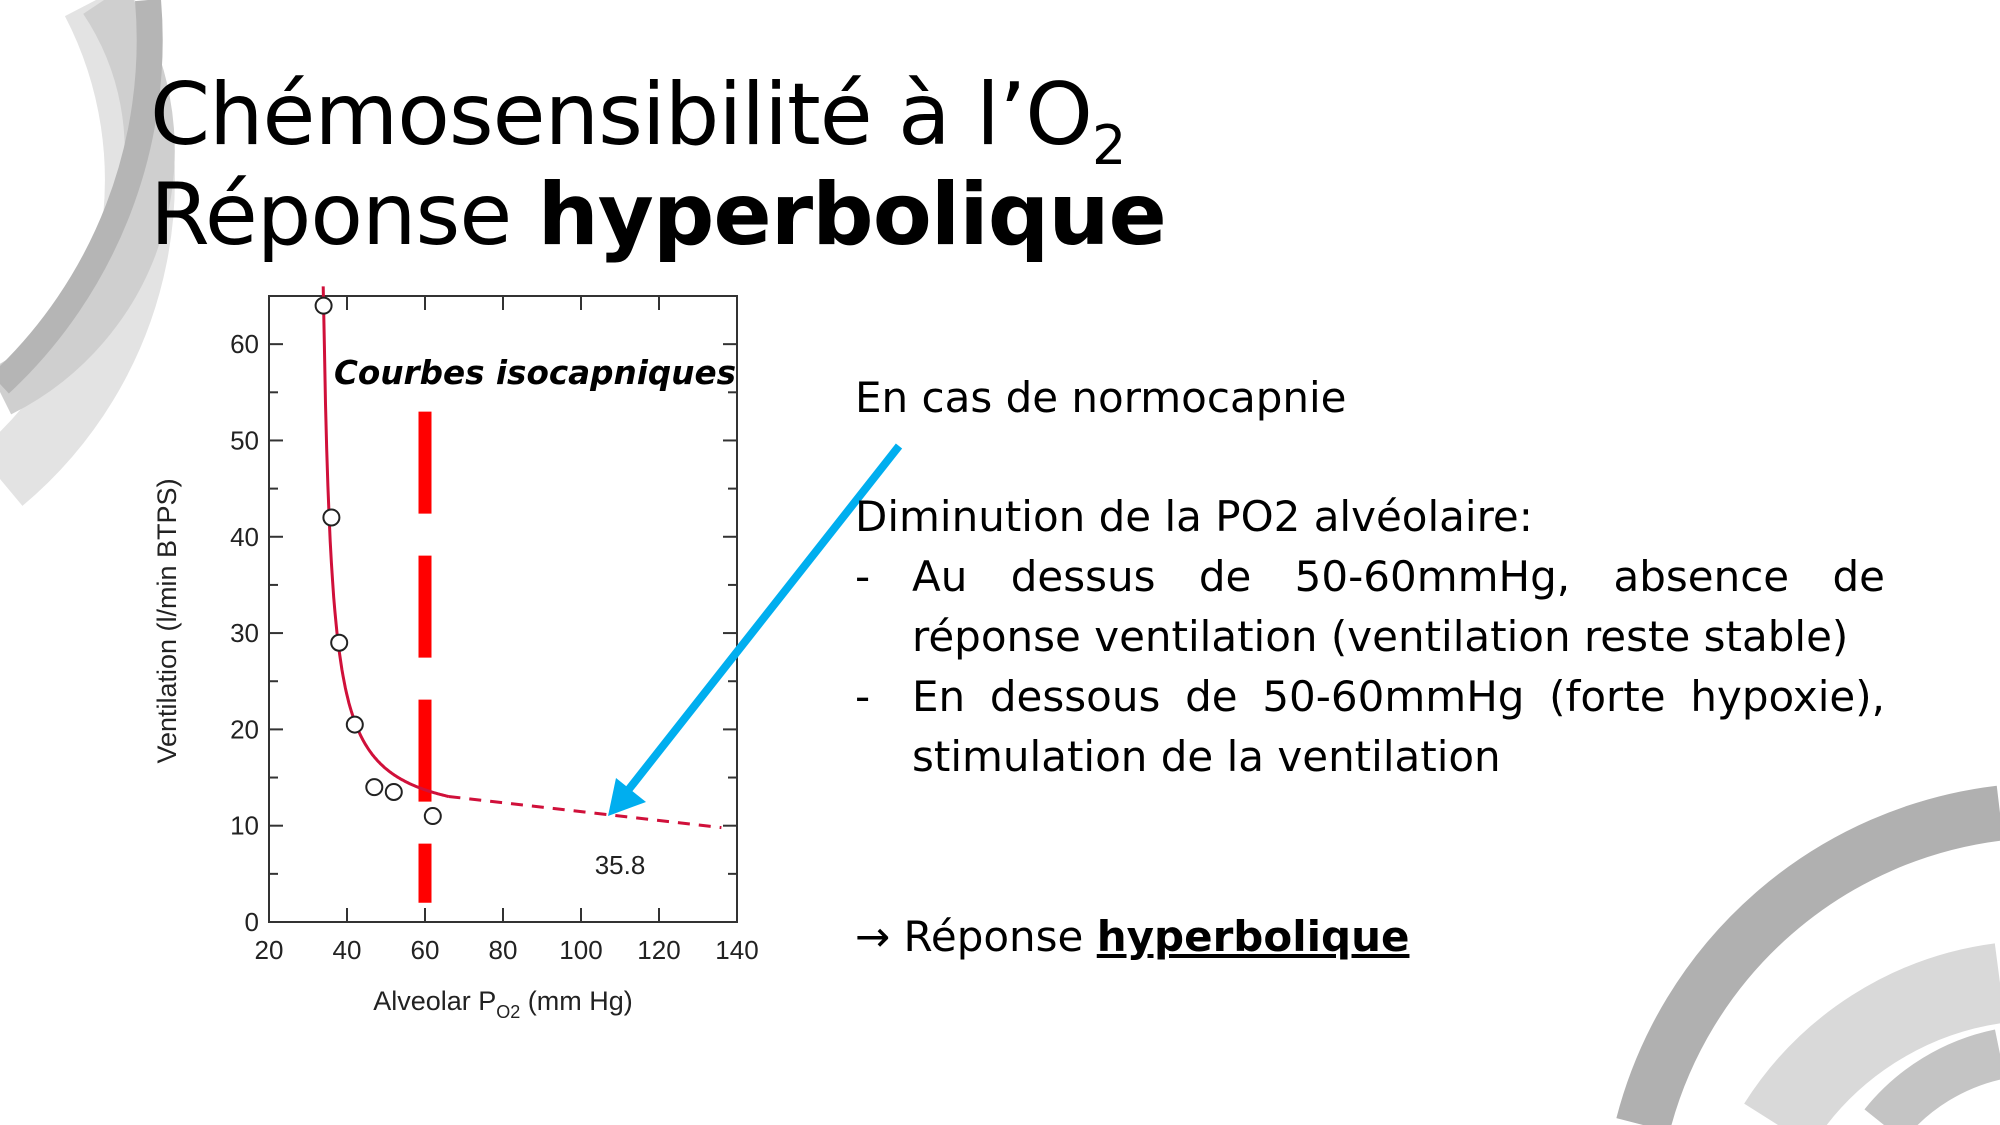 Image resolution: width=2000 pixels, height=1125 pixels. Describe the element at coordinates (167, 620) in the screenshot. I see `y-axis-label: Ventilation (l/min BTPS)` at that location.